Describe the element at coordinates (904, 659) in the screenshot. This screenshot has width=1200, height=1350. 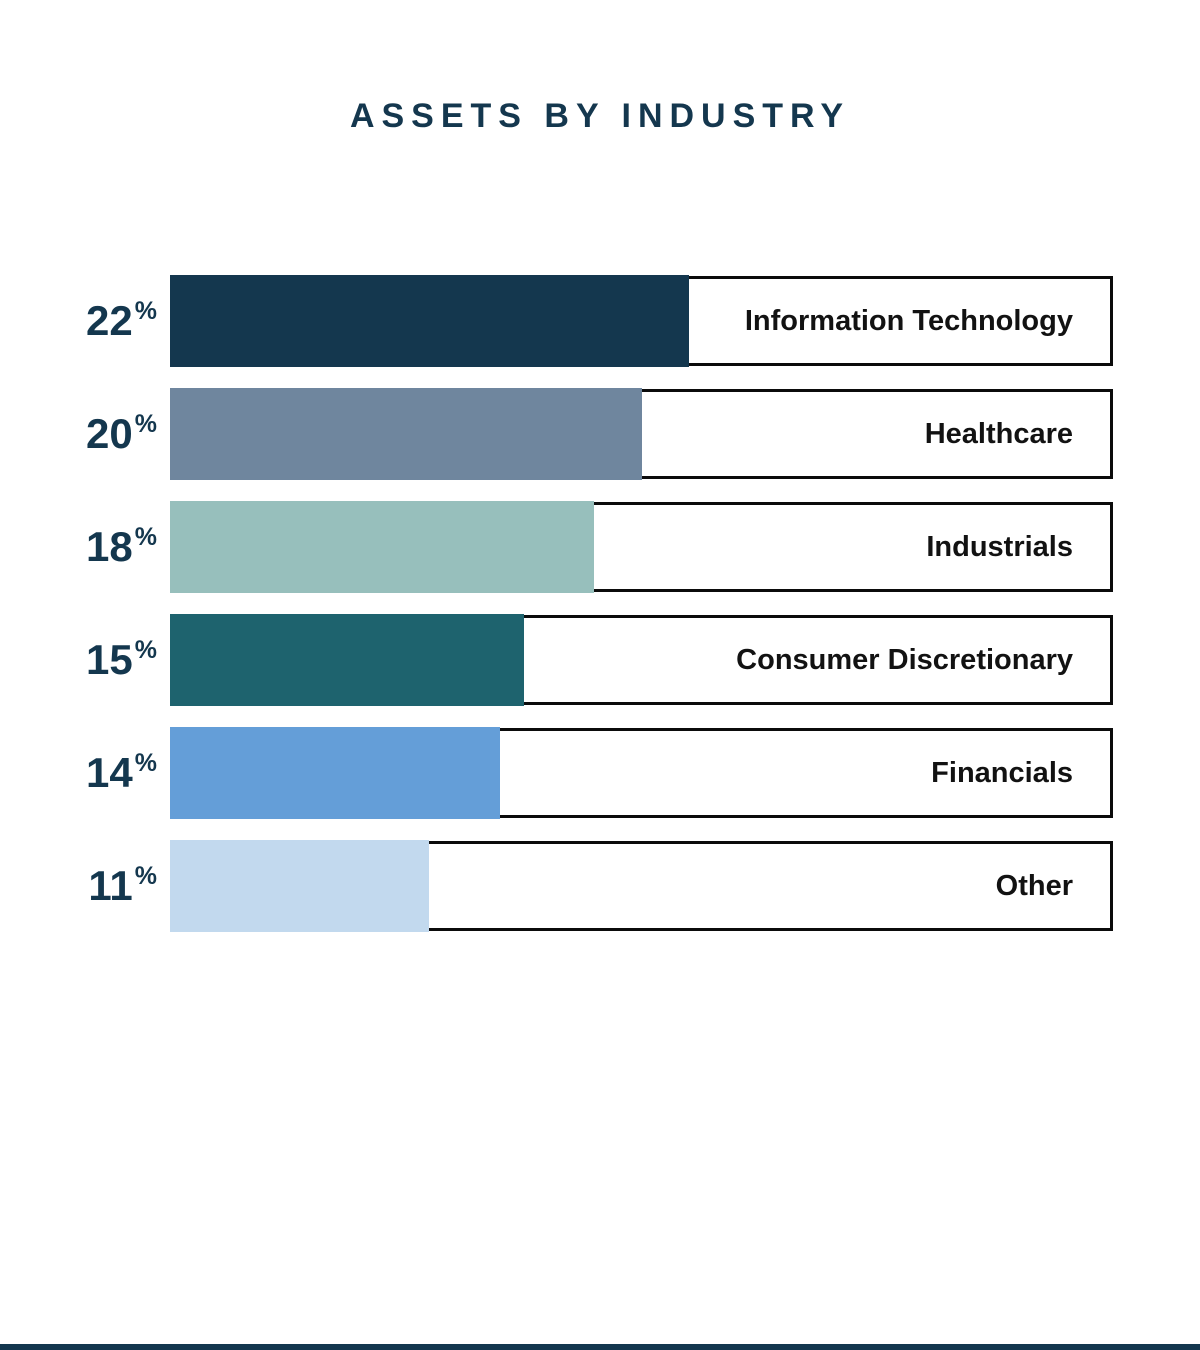
I see `bar-category-label: Consumer Discretionary` at that location.